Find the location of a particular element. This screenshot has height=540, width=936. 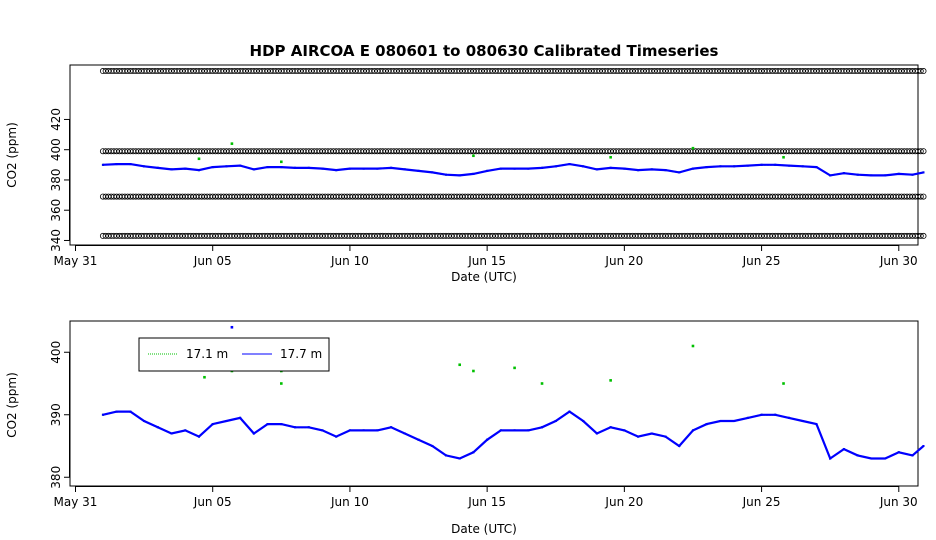

legend: 17.1 m 17.7 m is located at coordinates (234, 354).